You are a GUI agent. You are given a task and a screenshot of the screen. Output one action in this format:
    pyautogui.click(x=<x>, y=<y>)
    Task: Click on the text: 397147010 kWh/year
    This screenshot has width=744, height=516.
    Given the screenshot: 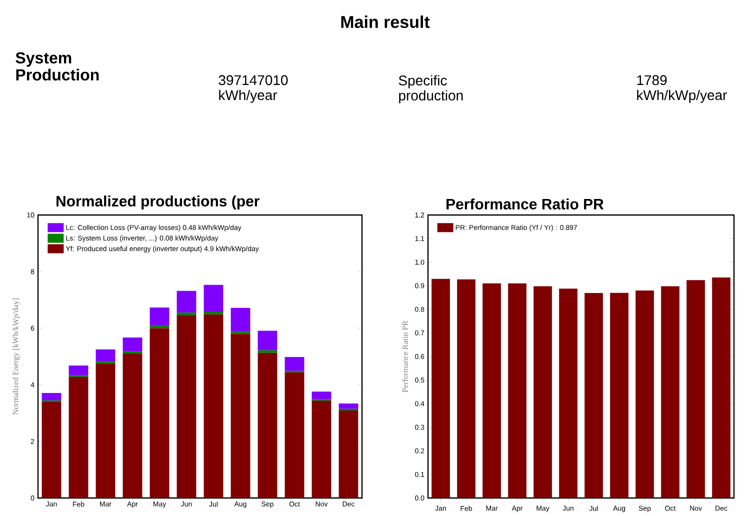 What is the action you would take?
    pyautogui.click(x=253, y=89)
    